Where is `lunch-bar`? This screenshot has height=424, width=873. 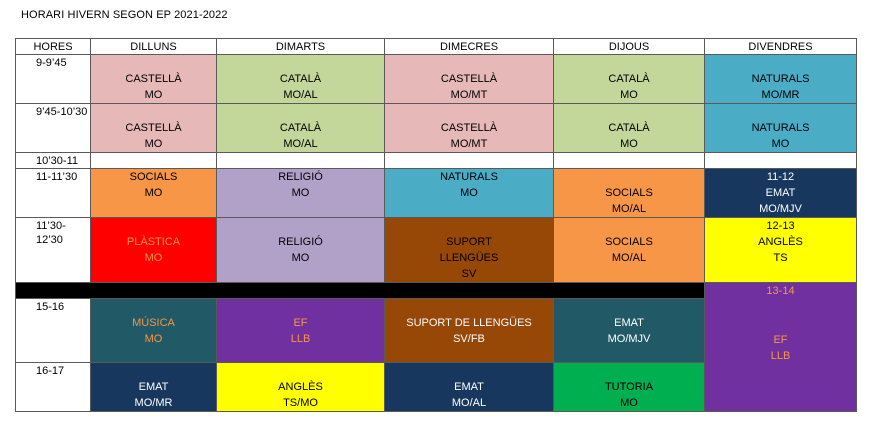
lunch-bar is located at coordinates (360, 290).